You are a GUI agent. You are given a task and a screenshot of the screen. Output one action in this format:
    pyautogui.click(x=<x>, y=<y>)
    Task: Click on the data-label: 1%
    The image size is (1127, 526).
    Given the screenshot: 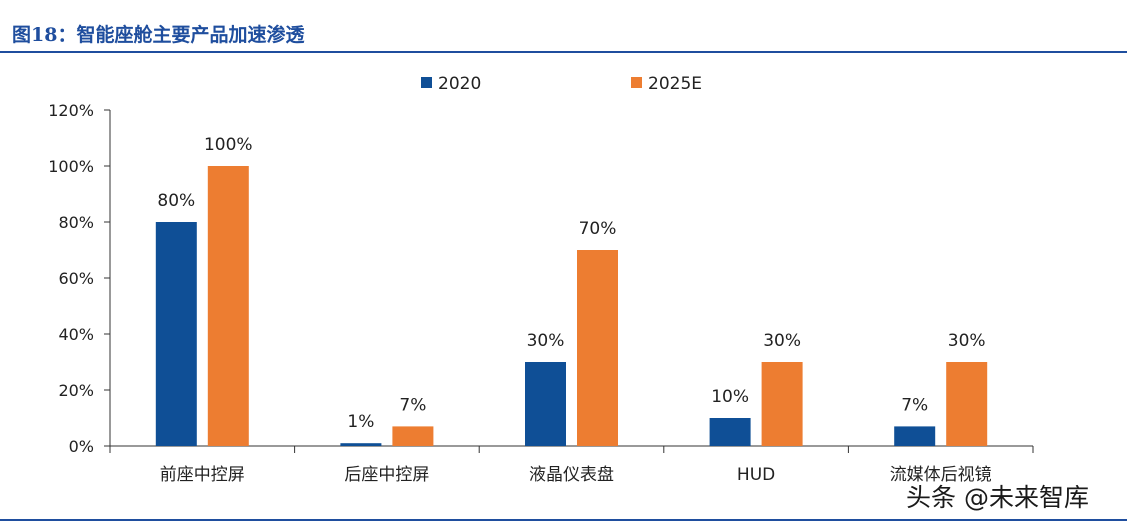 What is the action you would take?
    pyautogui.click(x=360, y=422)
    